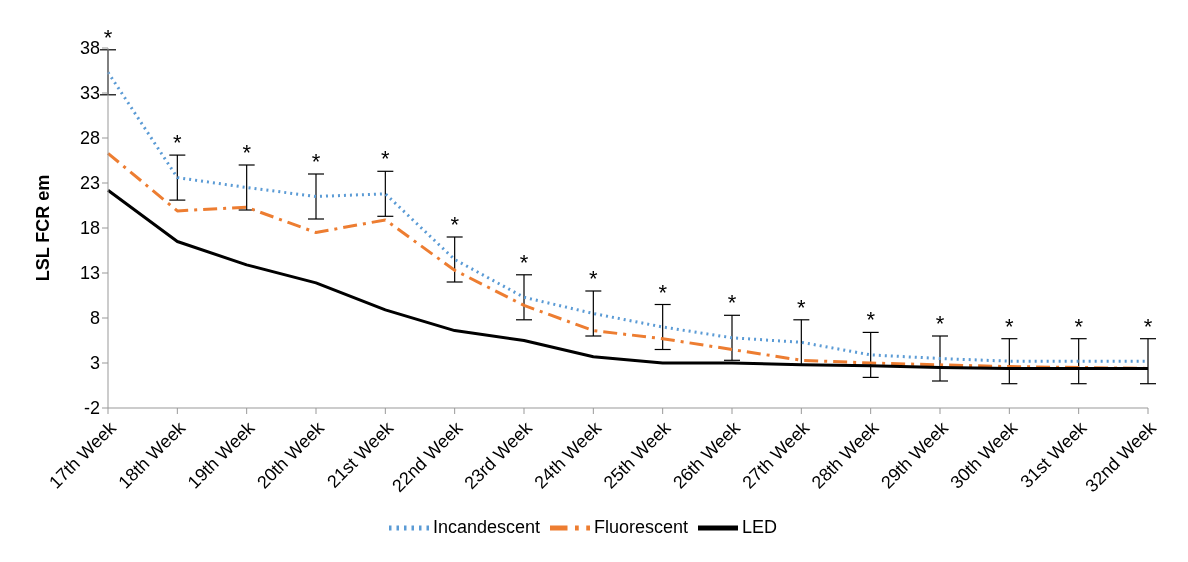 The width and height of the screenshot is (1188, 562). What do you see at coordinates (94, 318) in the screenshot?
I see `y-tick-label: 8` at bounding box center [94, 318].